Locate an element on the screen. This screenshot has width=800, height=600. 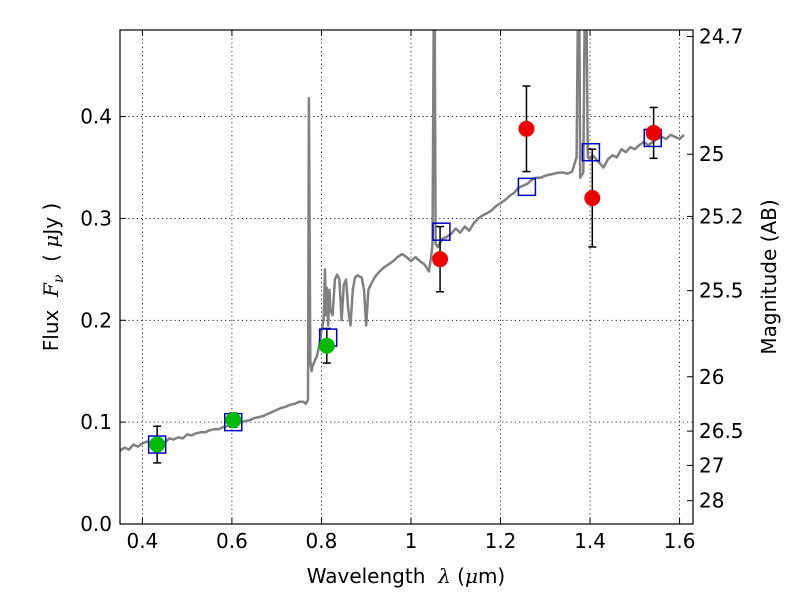
y2-tick-label: 26 is located at coordinates (711, 377).